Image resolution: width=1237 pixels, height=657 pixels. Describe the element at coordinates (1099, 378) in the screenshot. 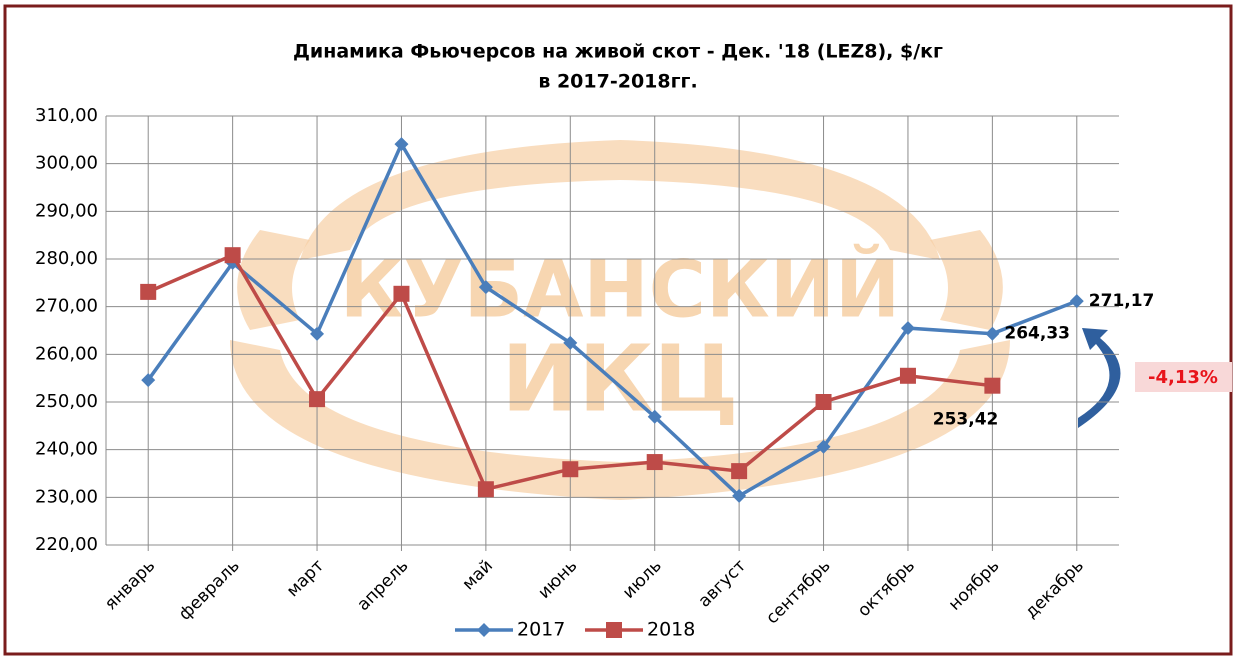

I see `arrow` at that location.